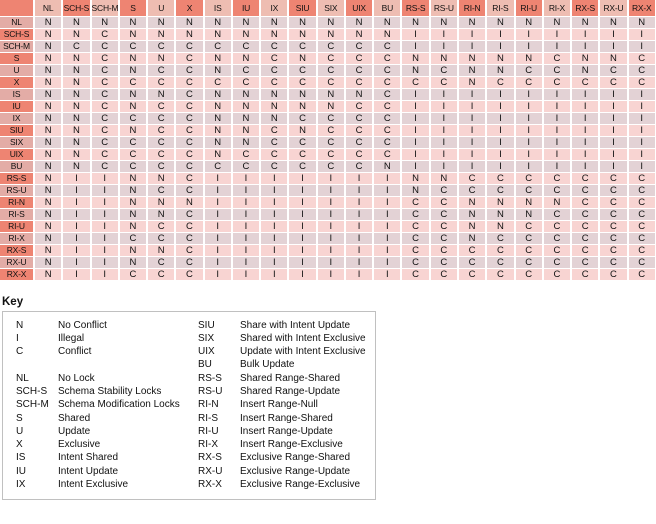 The width and height of the screenshot is (656, 524). What do you see at coordinates (529, 238) in the screenshot?
I see `matrix-cell-ri-x-ri-u: C` at bounding box center [529, 238].